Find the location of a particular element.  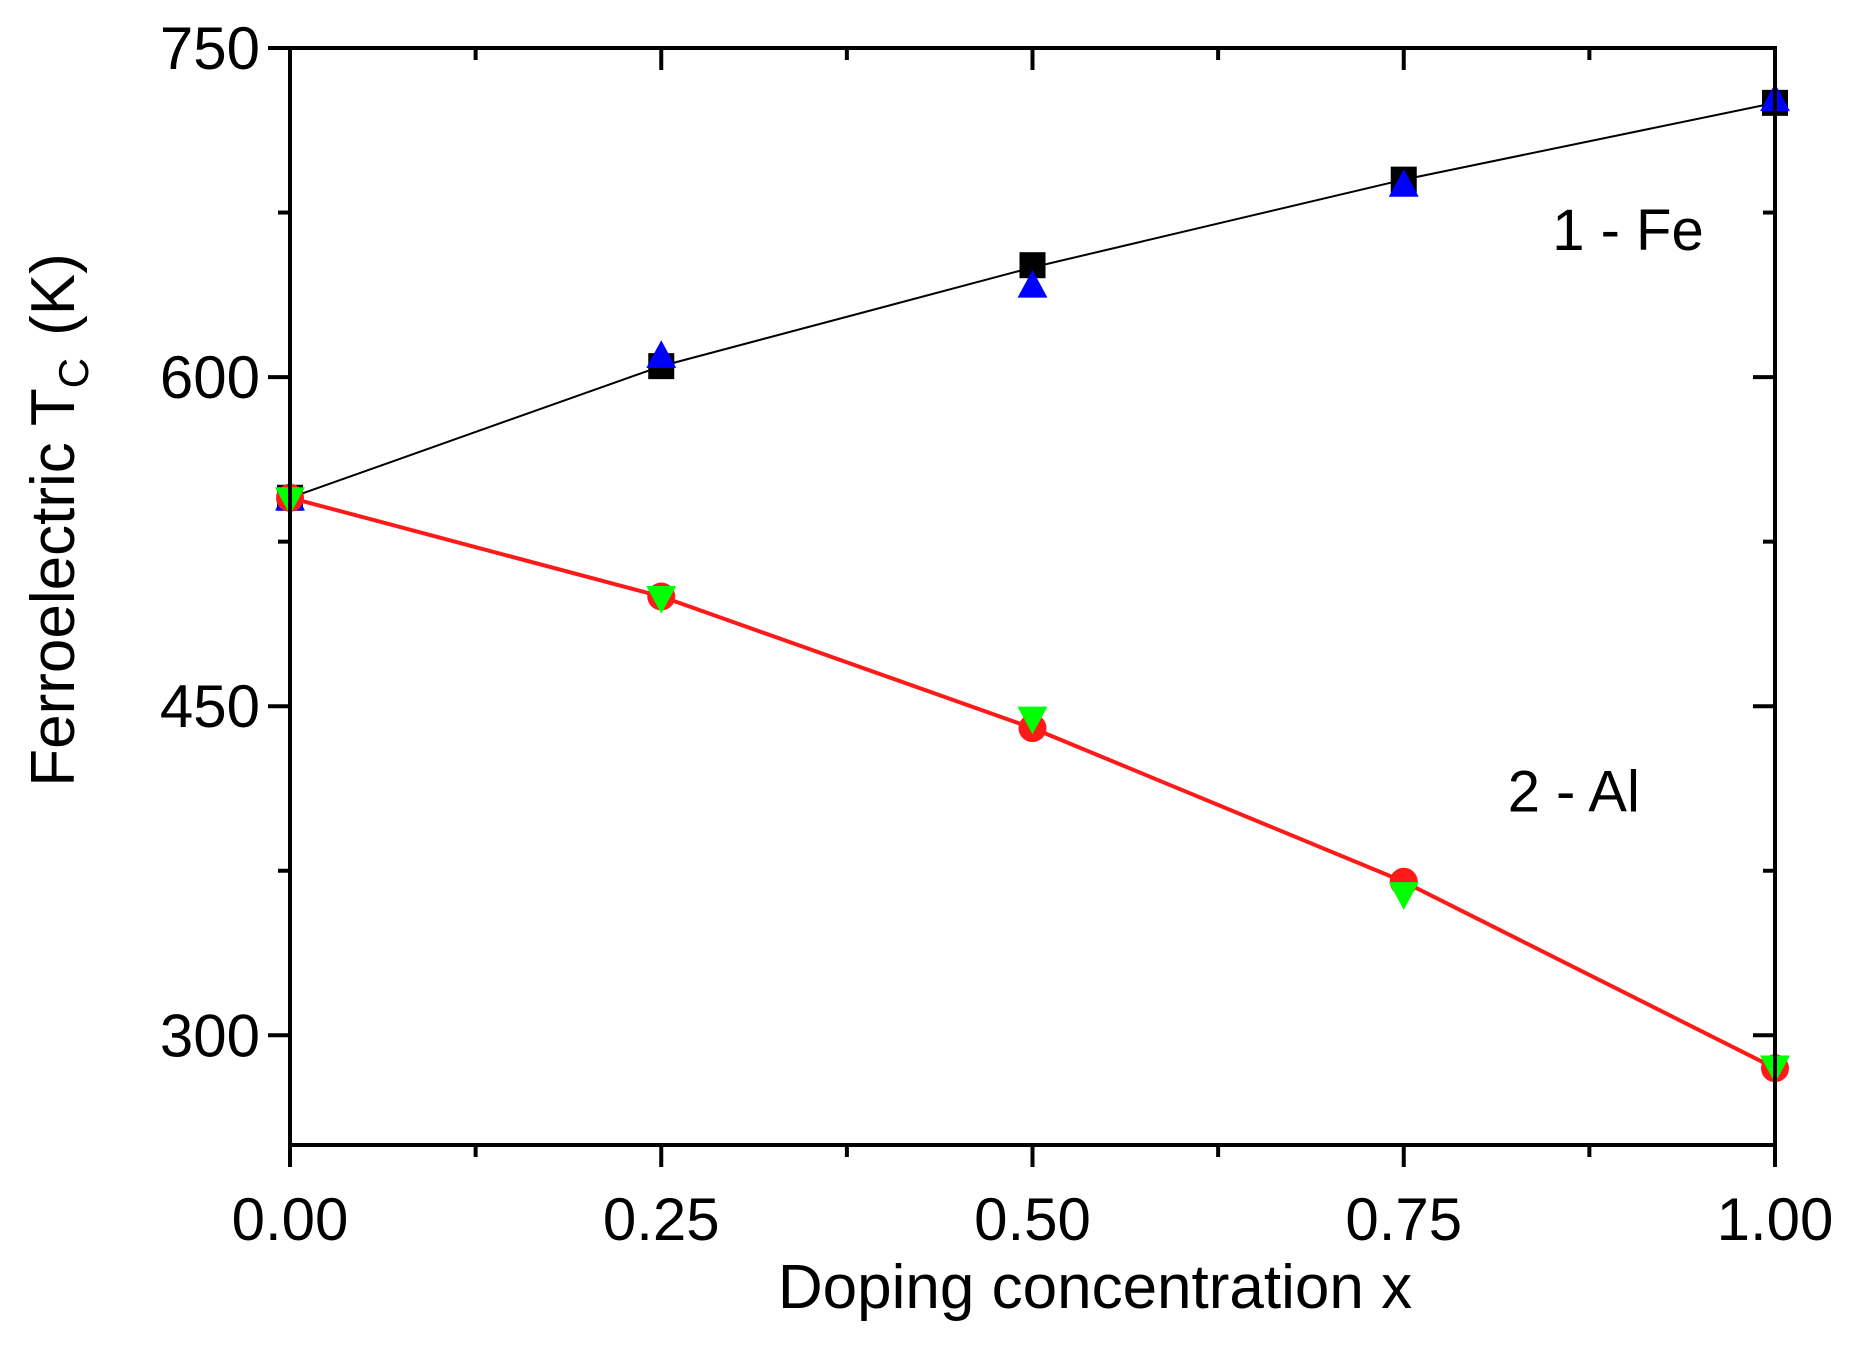

x-tick-label: 1.00 is located at coordinates (1775, 1219).